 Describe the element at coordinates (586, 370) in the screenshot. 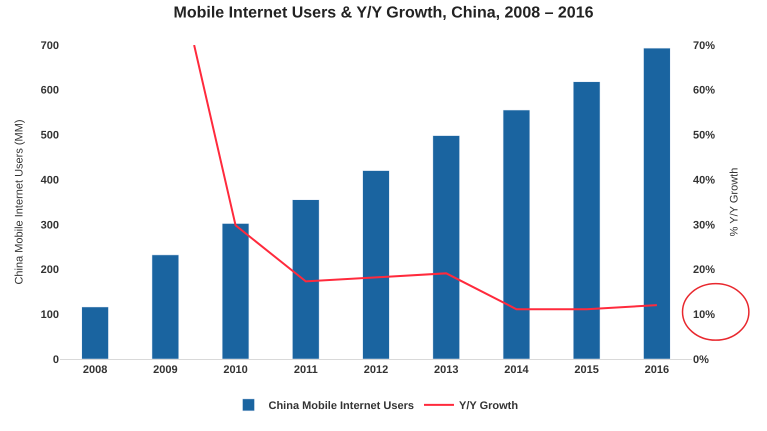

I see `x-tick-label: 2015` at that location.